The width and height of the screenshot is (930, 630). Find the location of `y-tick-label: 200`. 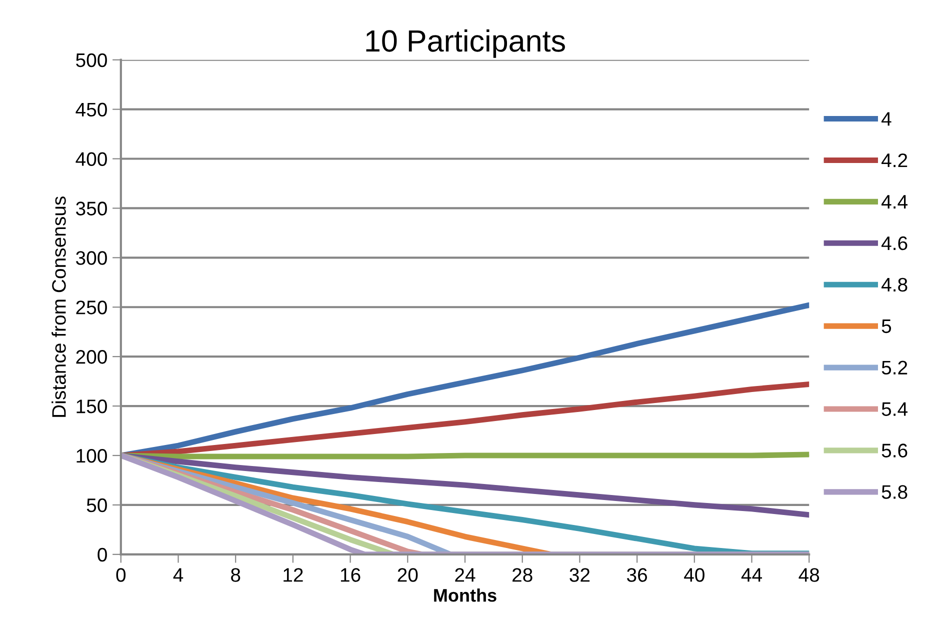

y-tick-label: 200 is located at coordinates (91, 357).